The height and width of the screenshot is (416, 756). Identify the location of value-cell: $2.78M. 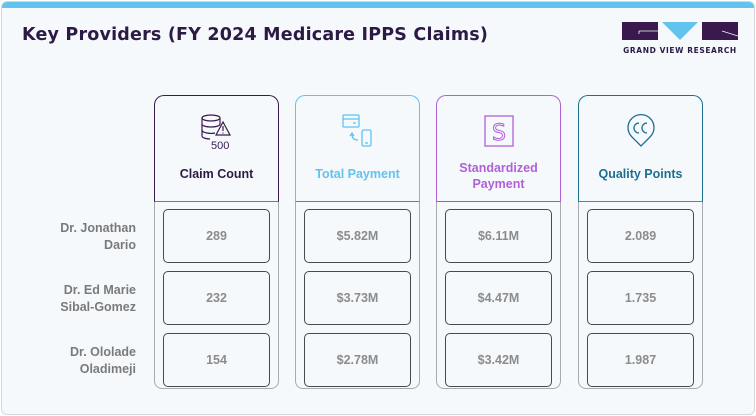
(357, 360).